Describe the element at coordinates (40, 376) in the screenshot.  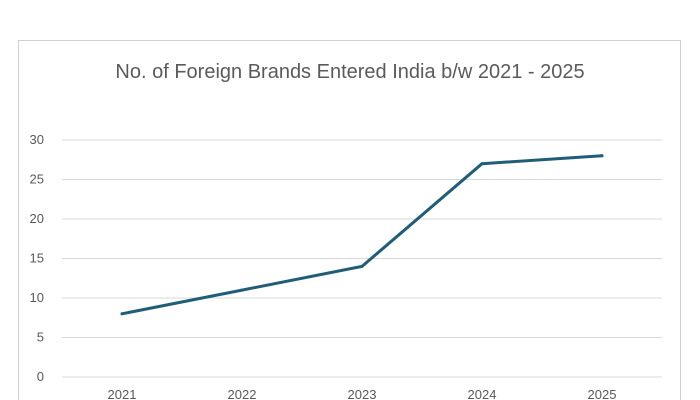
I see `y-tick-label-0: 0` at that location.